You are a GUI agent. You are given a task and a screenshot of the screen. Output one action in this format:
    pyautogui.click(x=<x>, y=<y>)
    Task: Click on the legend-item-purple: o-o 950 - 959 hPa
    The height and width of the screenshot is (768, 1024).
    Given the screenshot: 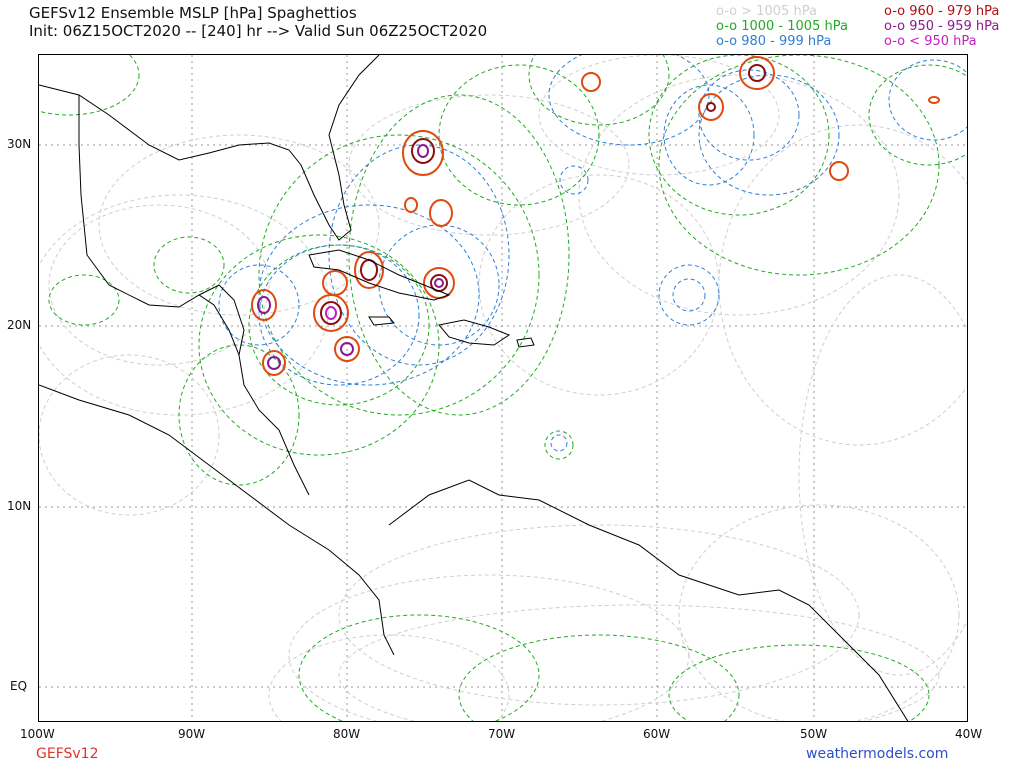 What is the action you would take?
    pyautogui.click(x=942, y=26)
    